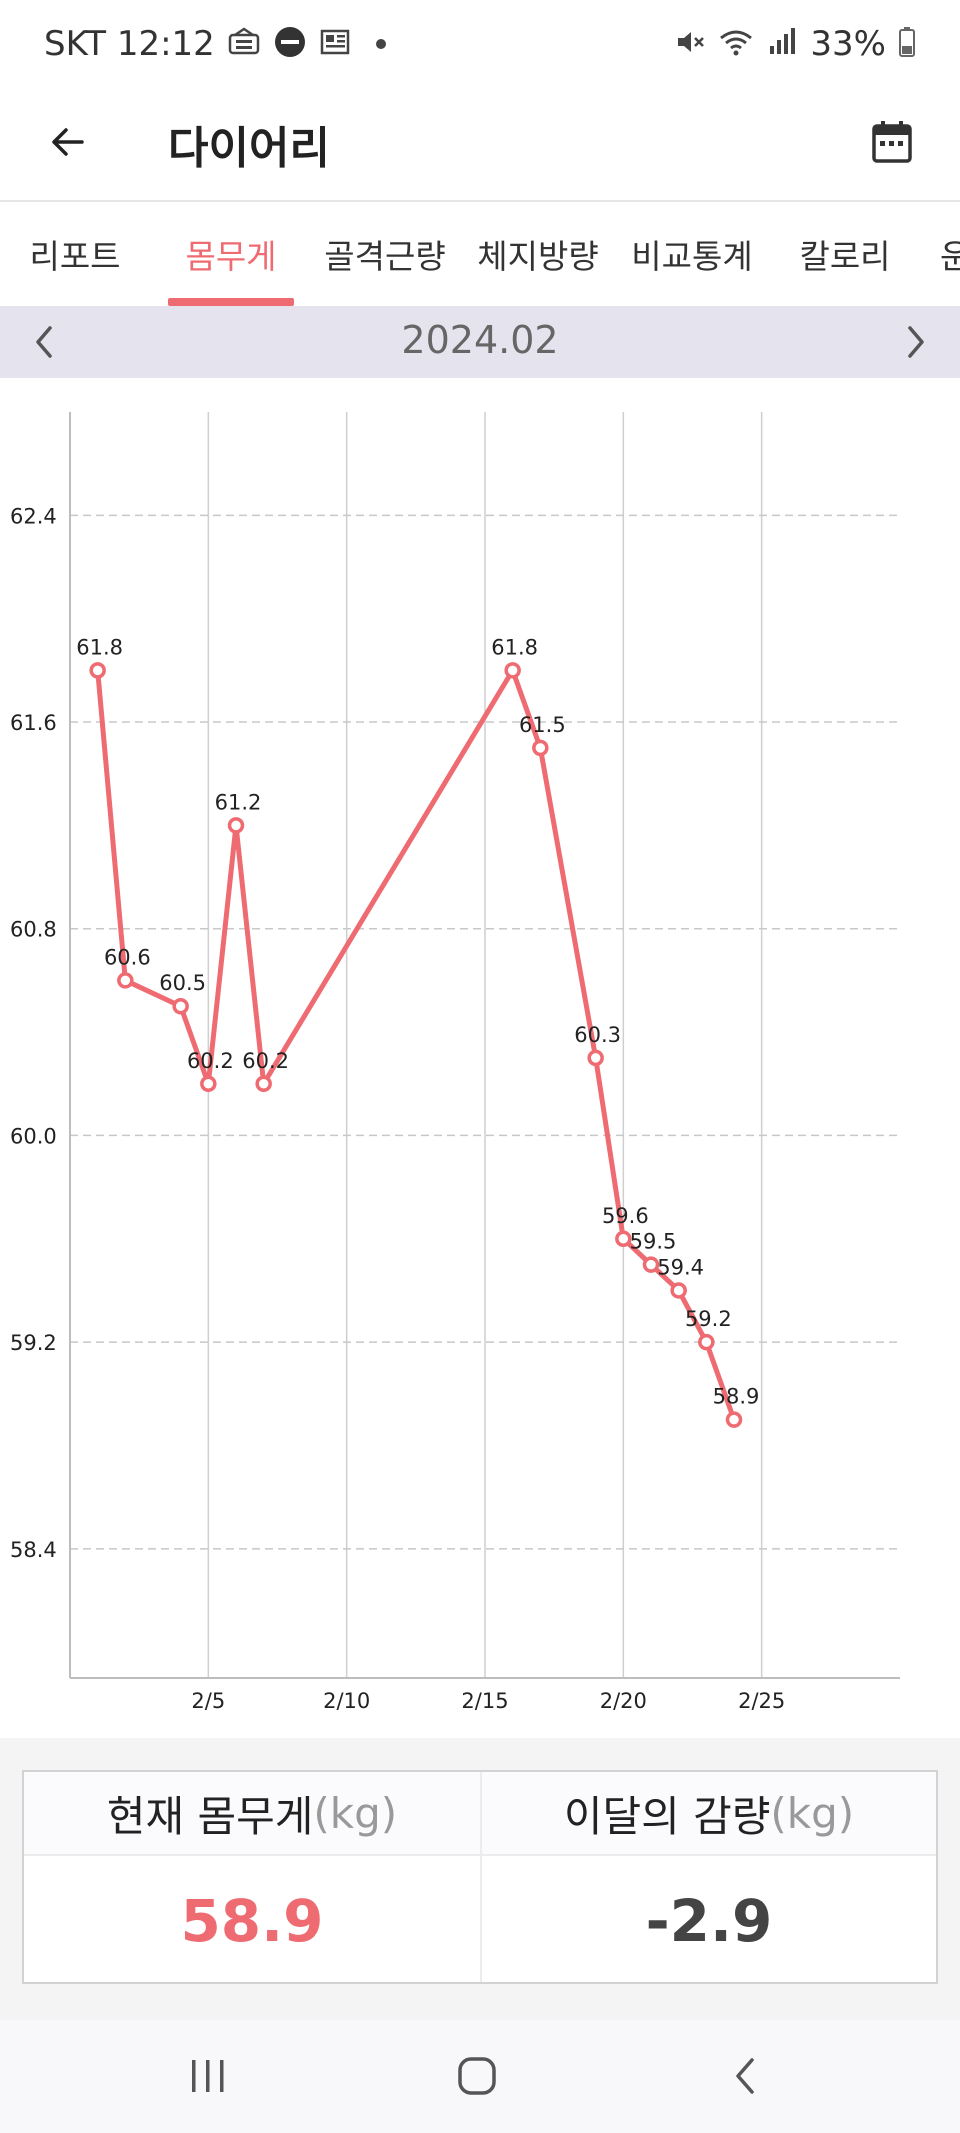  I want to click on chevron-right-icon, so click(916, 342).